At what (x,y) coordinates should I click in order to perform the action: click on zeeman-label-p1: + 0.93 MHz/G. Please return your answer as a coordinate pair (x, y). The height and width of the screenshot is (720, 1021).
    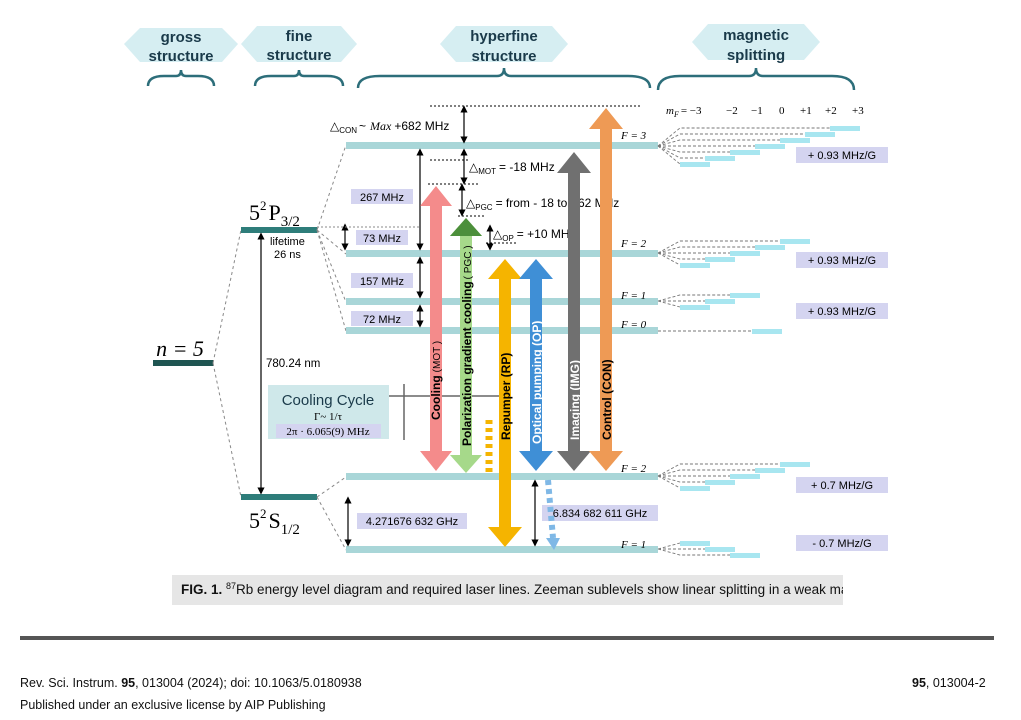
    Looking at the image, I should click on (842, 312).